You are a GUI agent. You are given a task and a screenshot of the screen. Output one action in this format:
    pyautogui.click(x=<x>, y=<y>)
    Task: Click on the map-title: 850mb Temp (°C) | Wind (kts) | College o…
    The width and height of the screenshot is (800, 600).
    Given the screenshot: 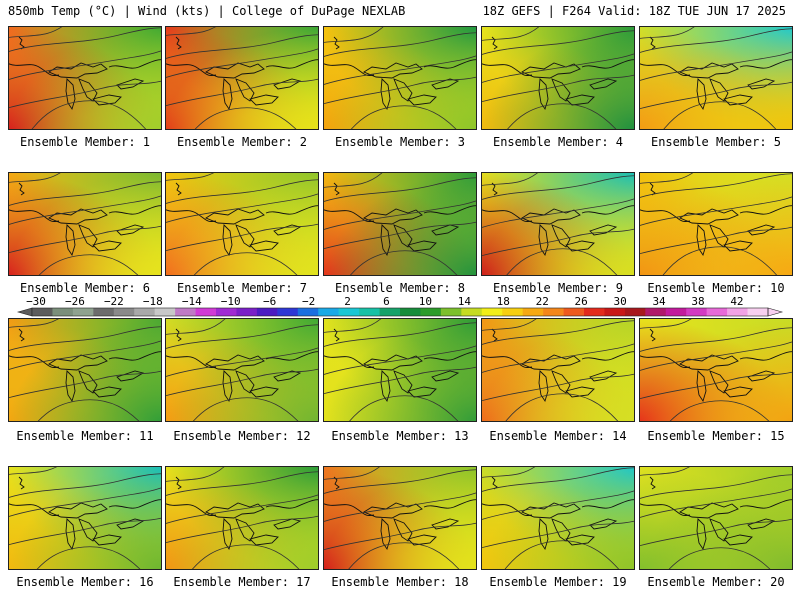 What is the action you would take?
    pyautogui.click(x=207, y=11)
    